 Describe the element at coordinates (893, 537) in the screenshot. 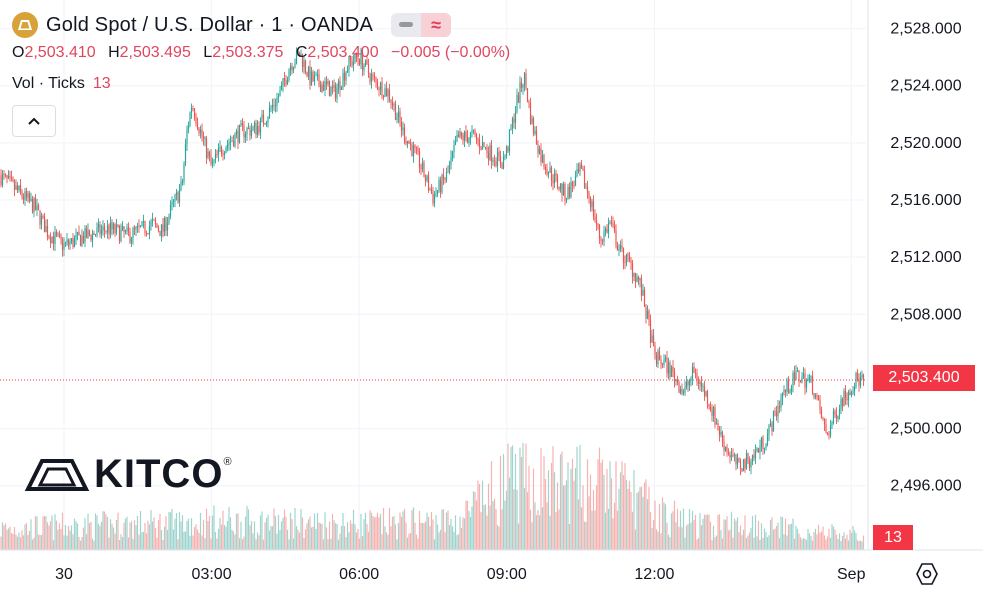

I see `last-volume-tag: 13` at that location.